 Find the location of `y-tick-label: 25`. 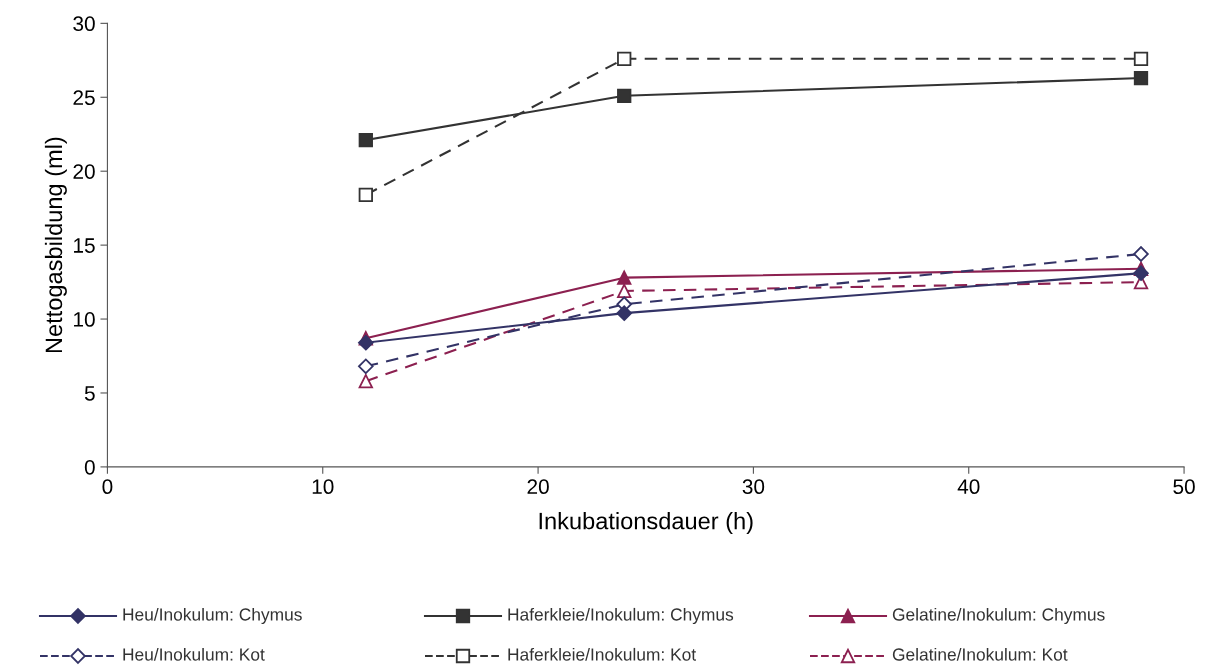

y-tick-label: 25 is located at coordinates (84, 98).